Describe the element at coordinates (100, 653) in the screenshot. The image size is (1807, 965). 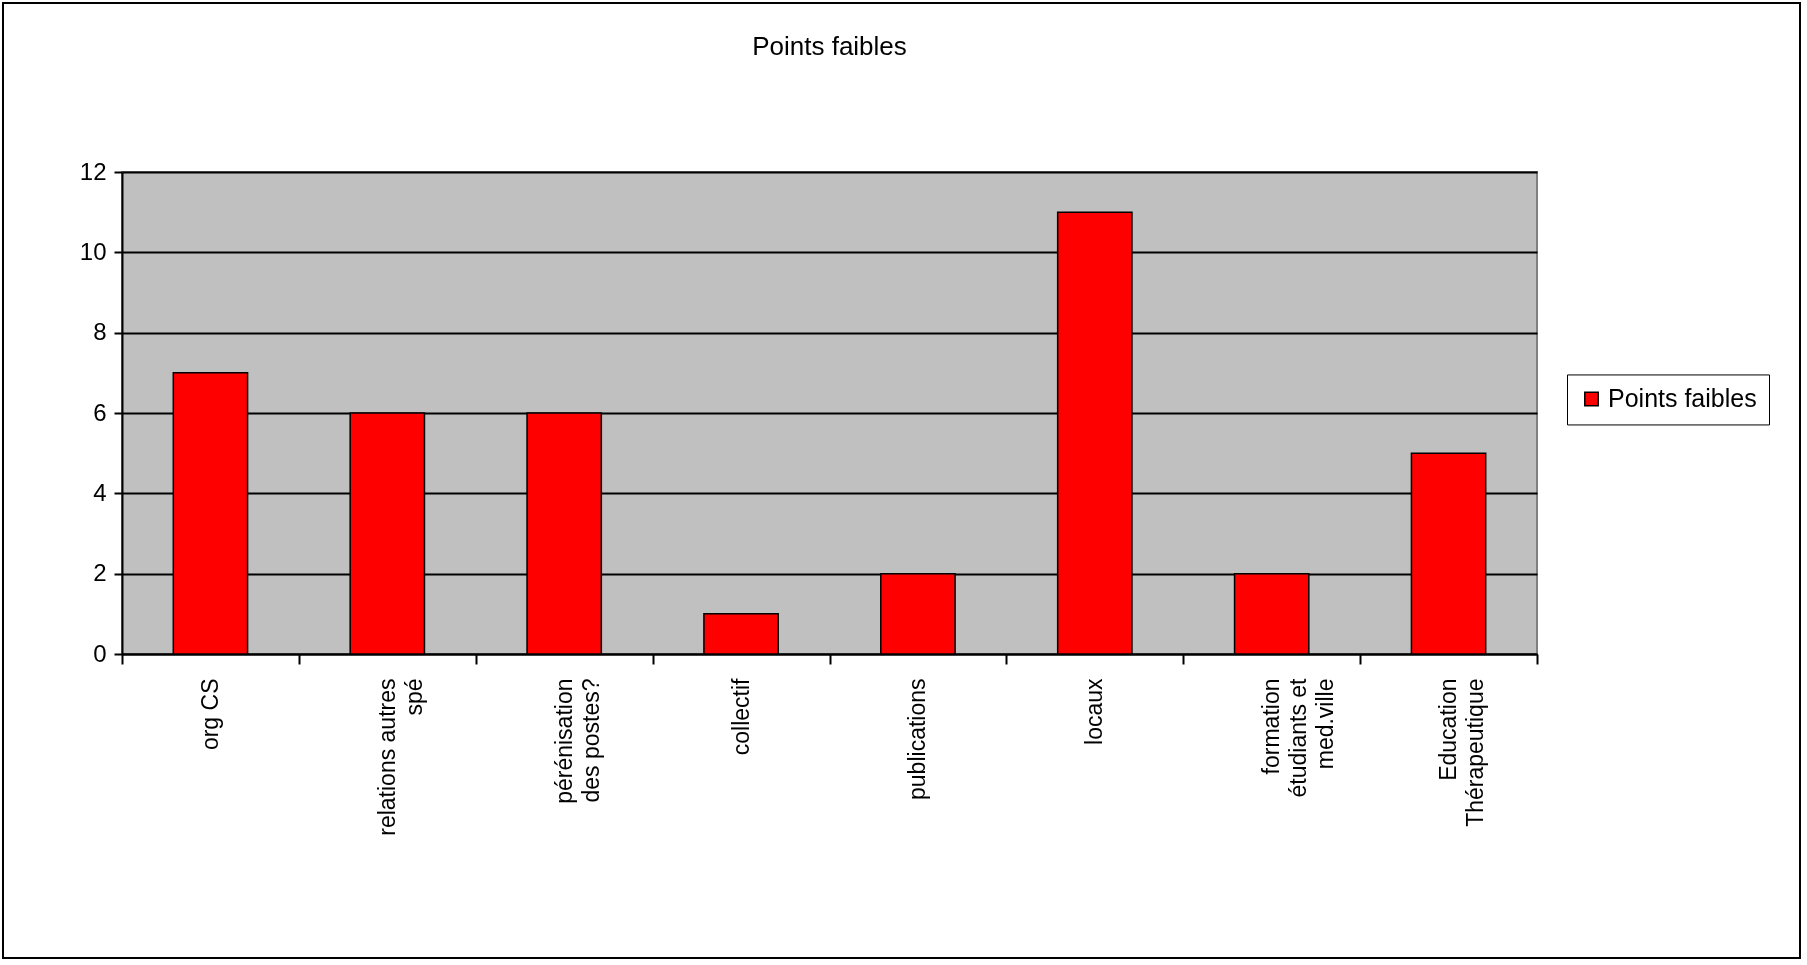
I see `y-tick-label: 0` at that location.